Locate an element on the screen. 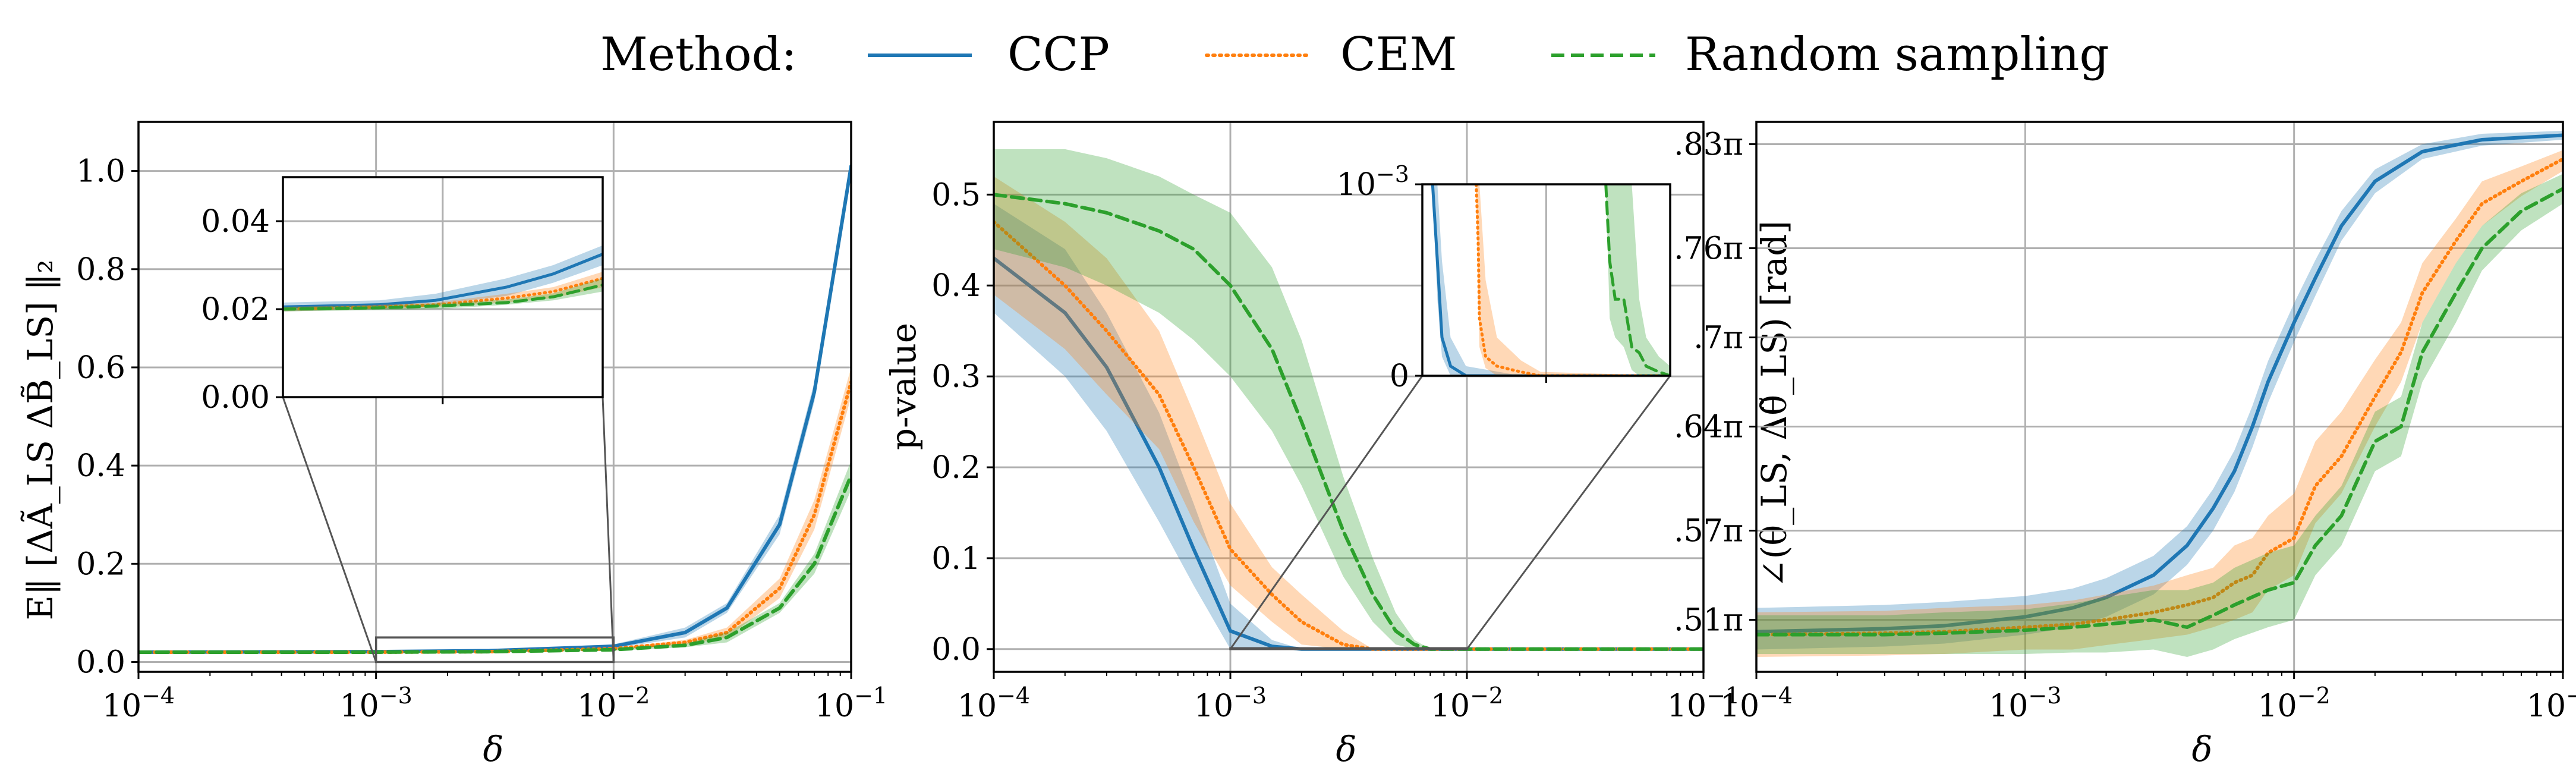  legend-ccp-label: CCP is located at coordinates (1058, 54).